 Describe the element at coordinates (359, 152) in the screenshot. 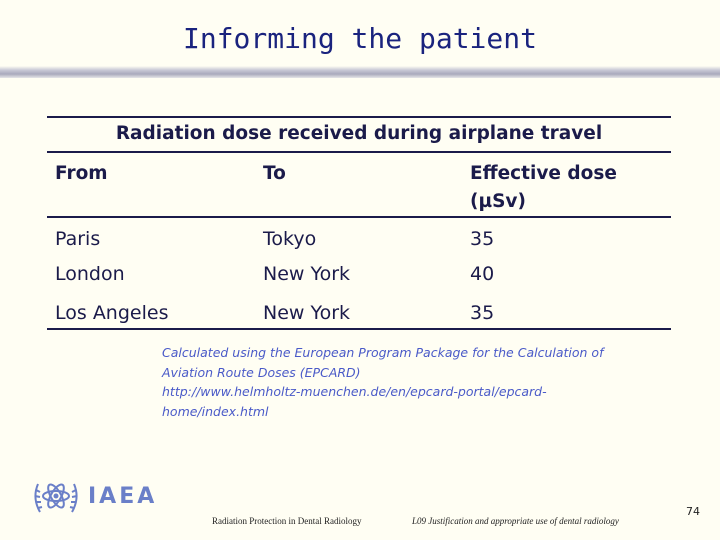

I see `caption-rule` at that location.